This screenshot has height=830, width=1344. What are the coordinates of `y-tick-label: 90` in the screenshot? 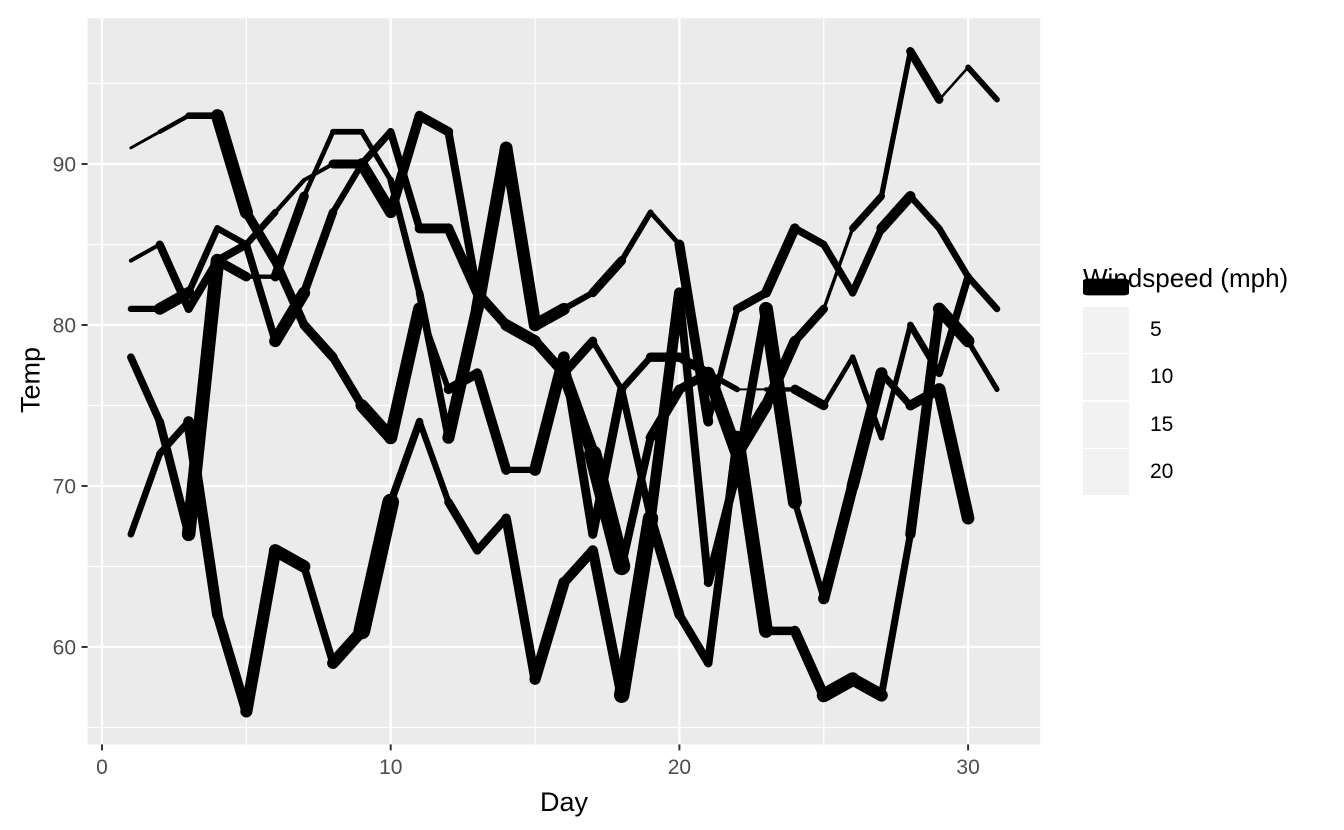 It's located at (64, 165).